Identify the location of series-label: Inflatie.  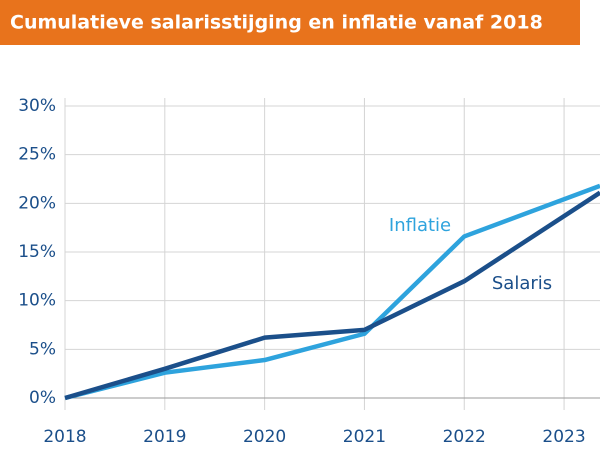
(420, 225).